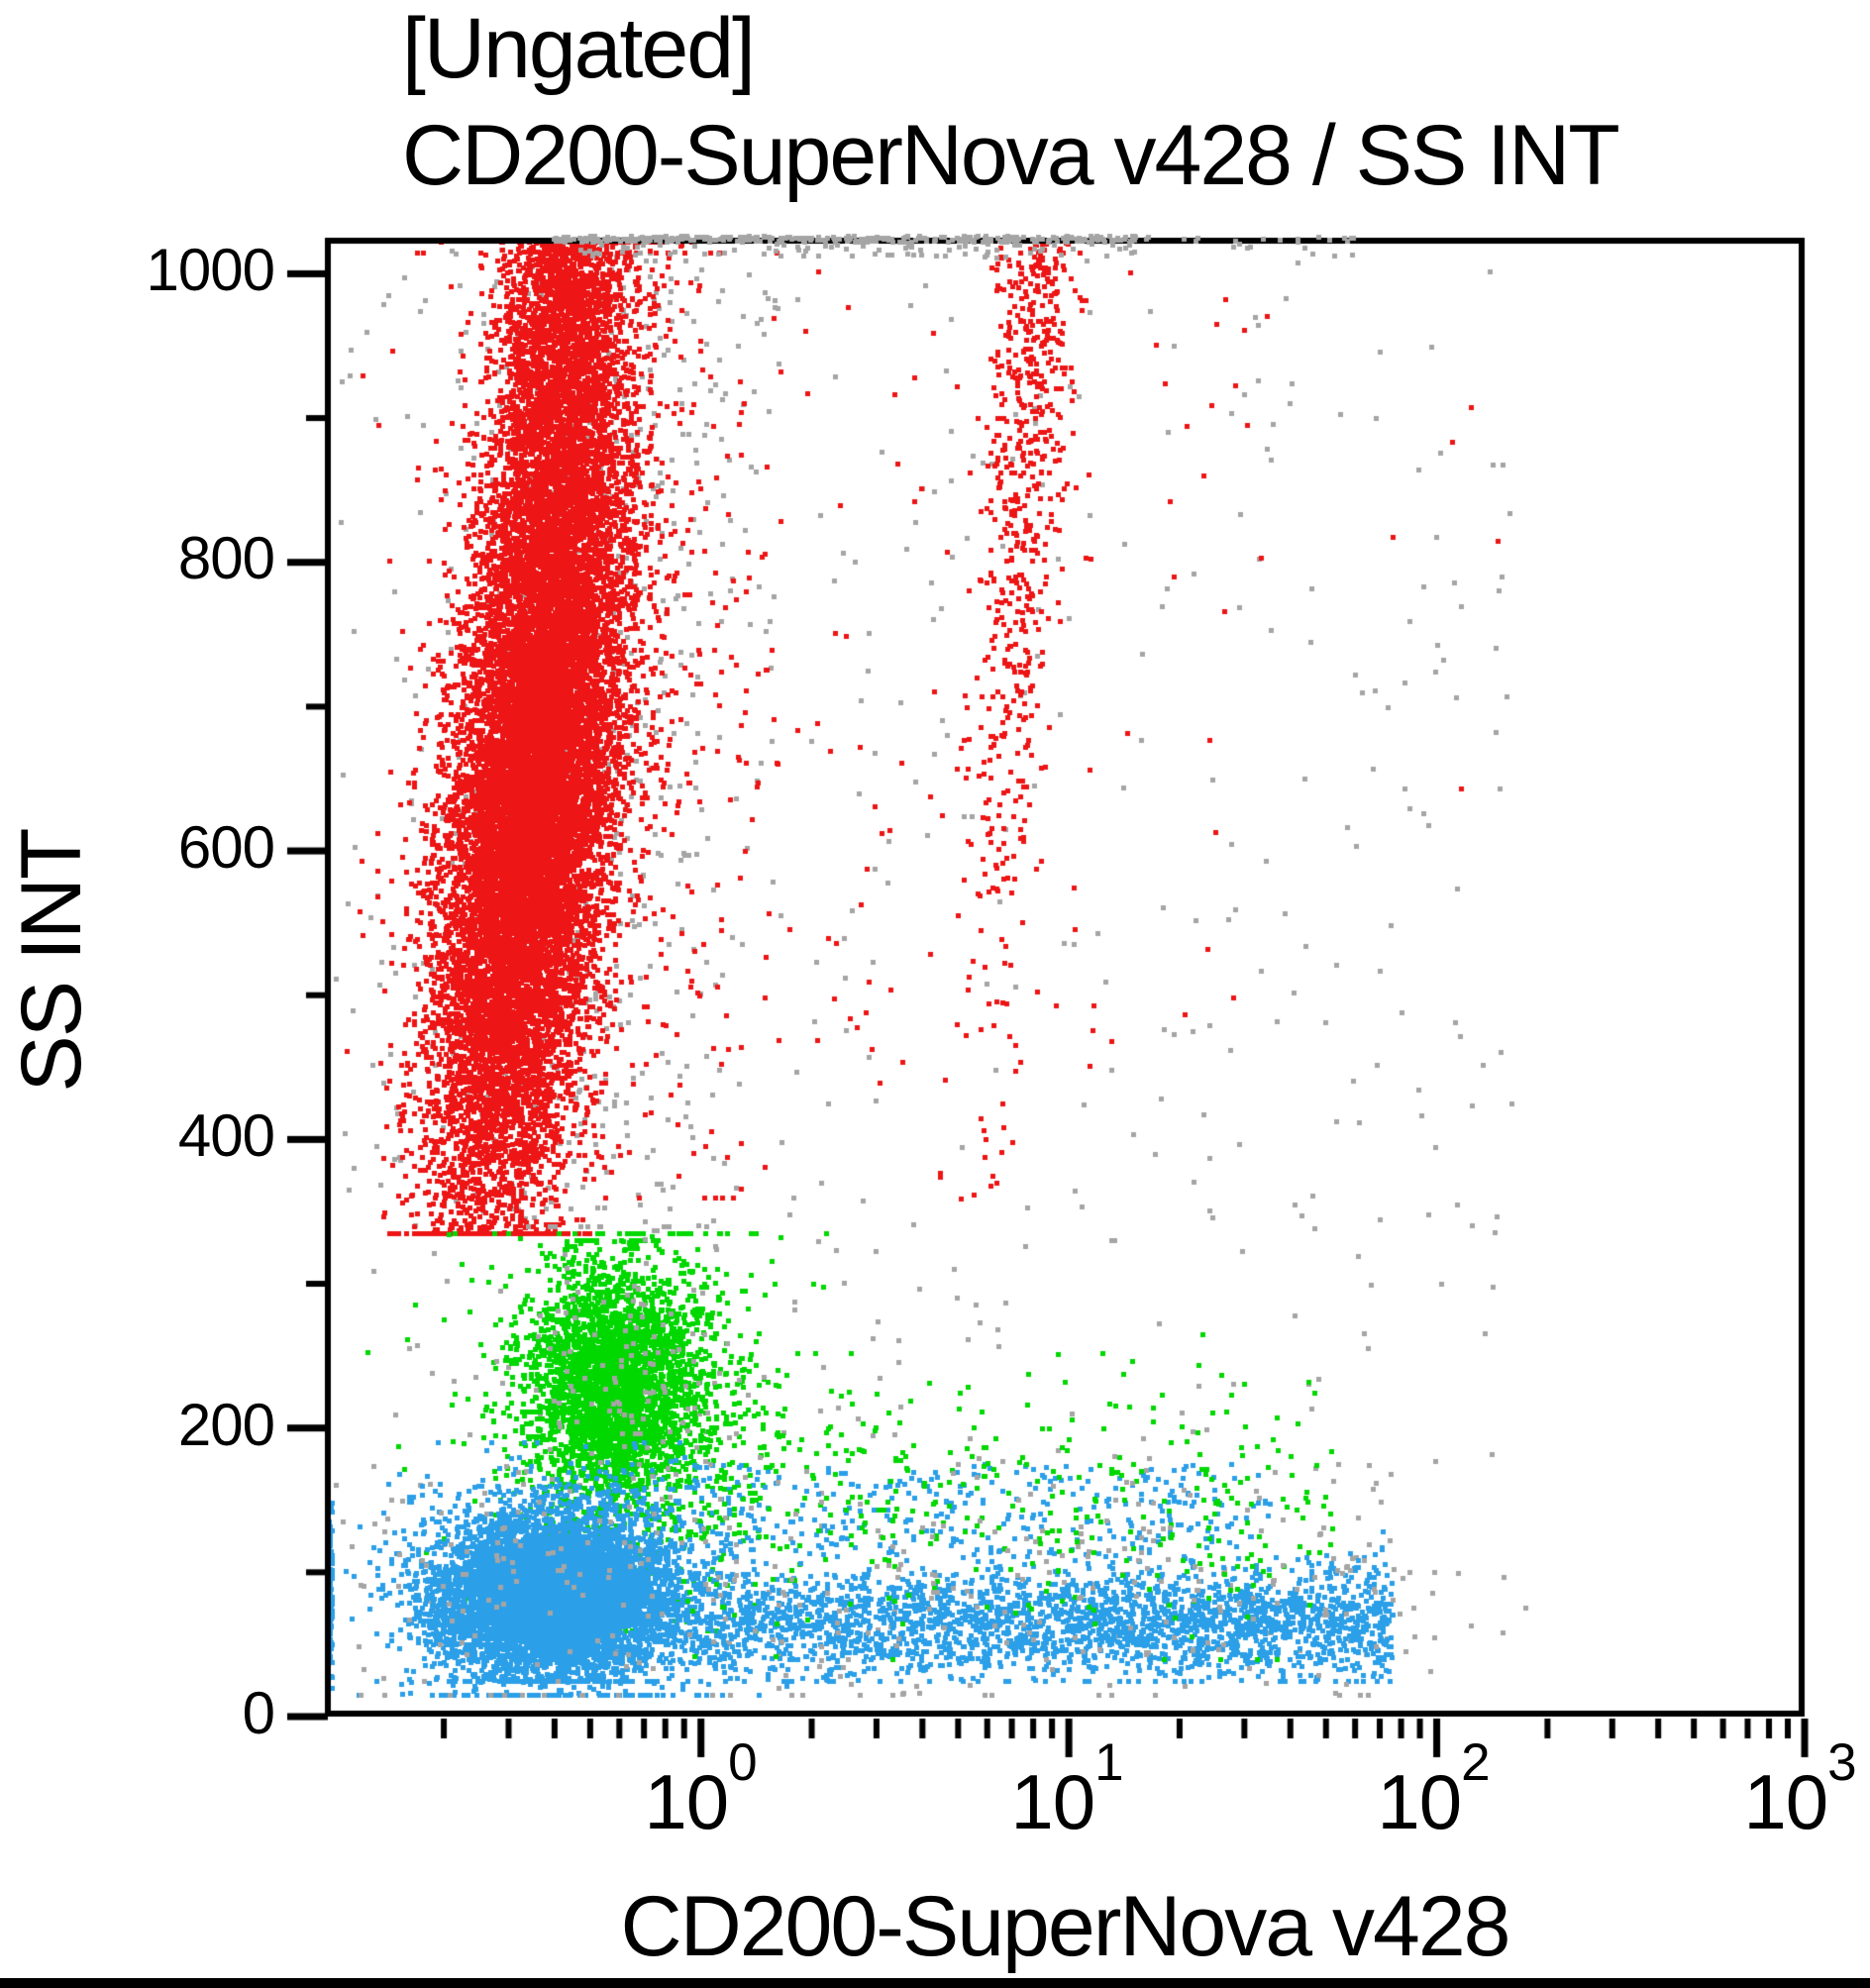  I want to click on x-axis-label: CD200-SuperNova v428, so click(1065, 1926).